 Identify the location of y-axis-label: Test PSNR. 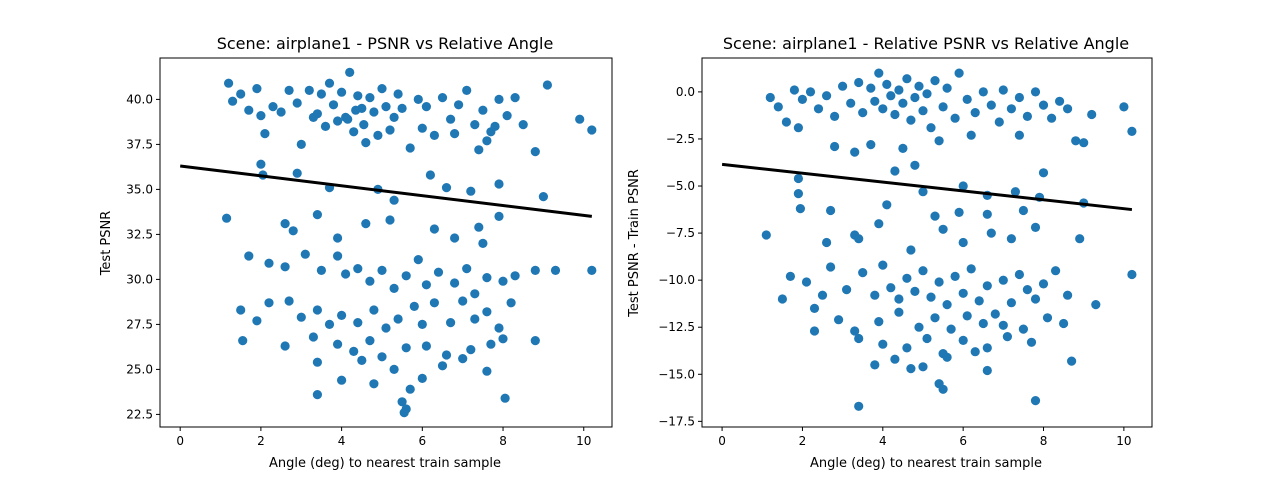
(106, 244).